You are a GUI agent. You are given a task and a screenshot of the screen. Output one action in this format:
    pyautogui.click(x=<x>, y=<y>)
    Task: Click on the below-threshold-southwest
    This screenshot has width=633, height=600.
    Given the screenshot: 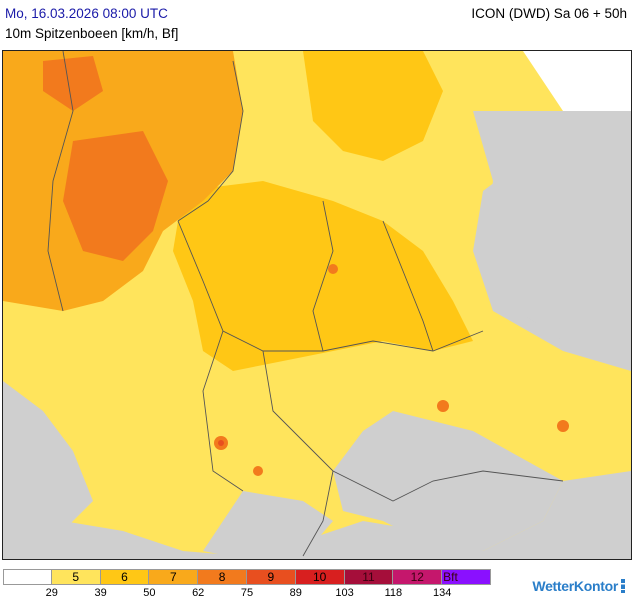 What is the action you would take?
    pyautogui.click(x=48, y=461)
    